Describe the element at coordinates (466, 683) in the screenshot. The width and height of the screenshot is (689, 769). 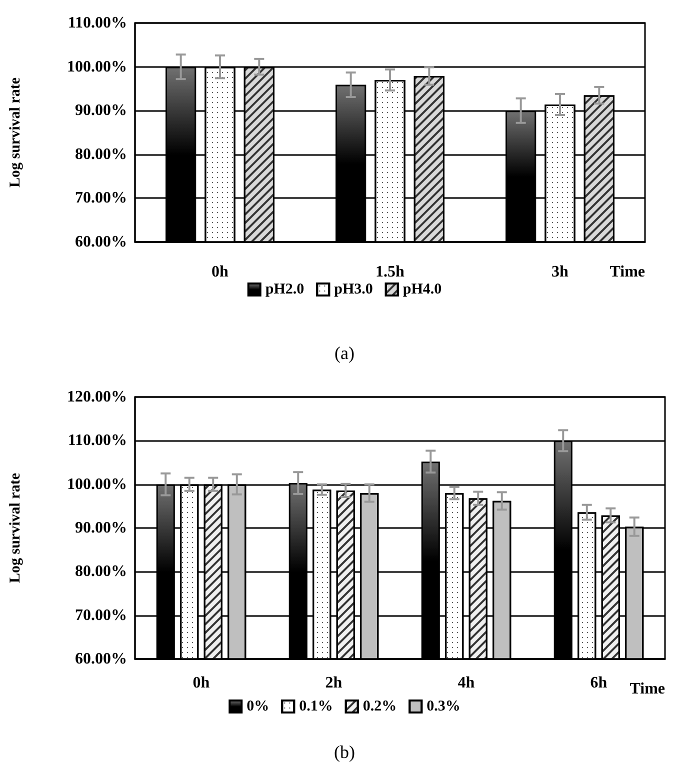
I see `x-tick-label: 4h` at that location.